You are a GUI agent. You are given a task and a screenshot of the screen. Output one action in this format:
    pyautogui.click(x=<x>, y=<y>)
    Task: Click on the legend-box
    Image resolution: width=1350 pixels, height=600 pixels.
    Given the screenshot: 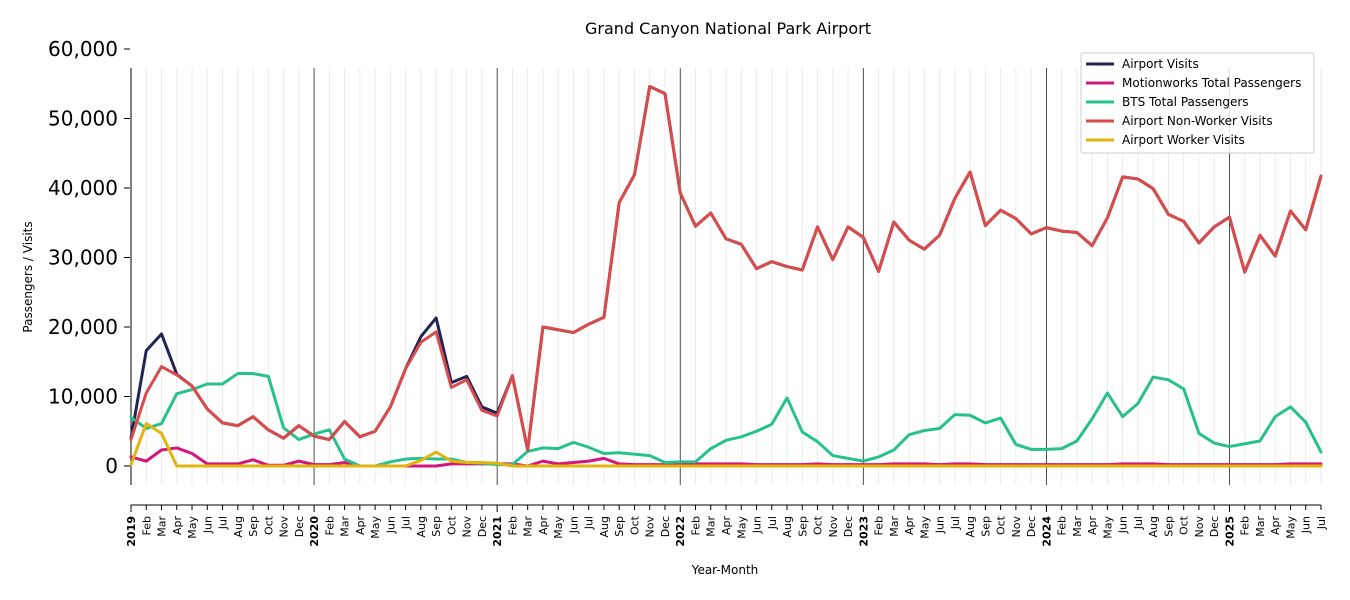 What is the action you would take?
    pyautogui.click(x=1197, y=103)
    